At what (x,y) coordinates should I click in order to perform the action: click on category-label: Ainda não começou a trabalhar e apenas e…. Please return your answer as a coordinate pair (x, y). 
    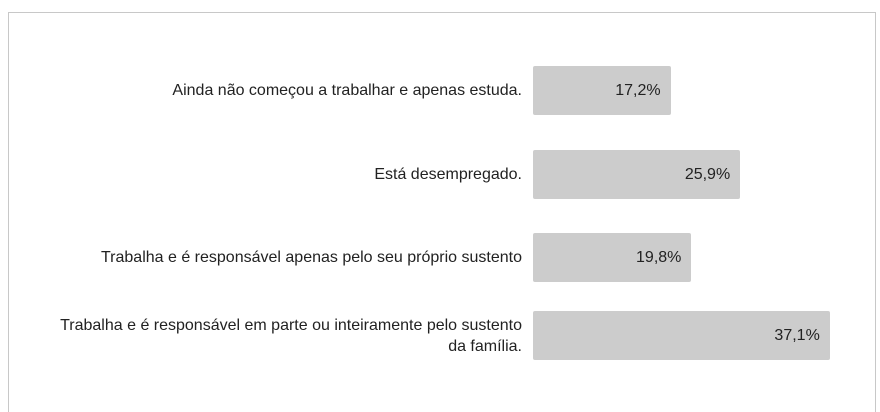
    Looking at the image, I should click on (347, 90).